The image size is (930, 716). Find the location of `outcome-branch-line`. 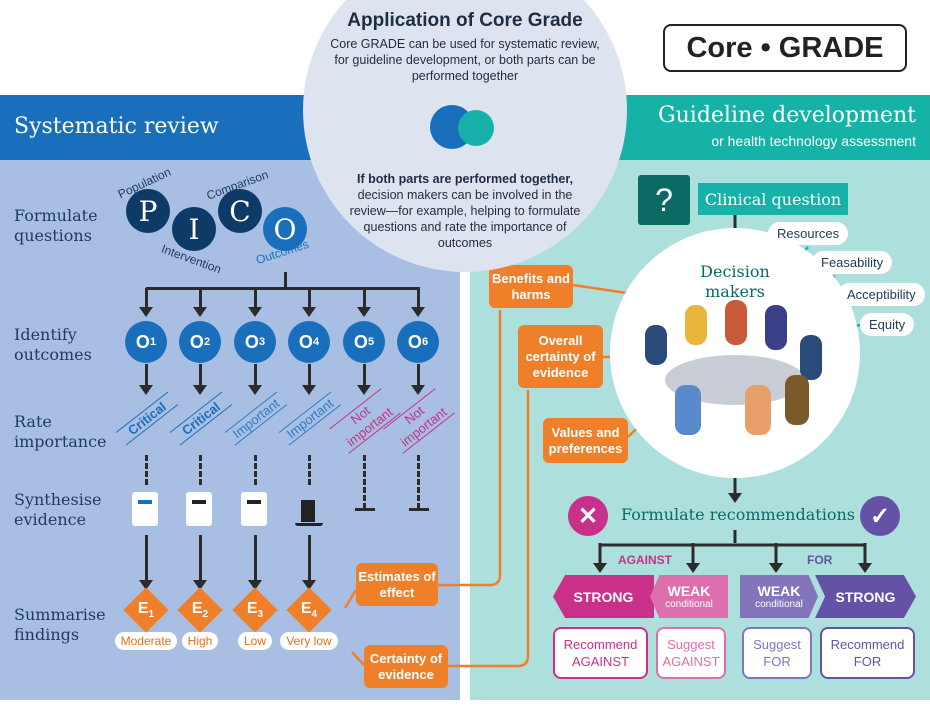

outcome-branch-line is located at coordinates (283, 288).